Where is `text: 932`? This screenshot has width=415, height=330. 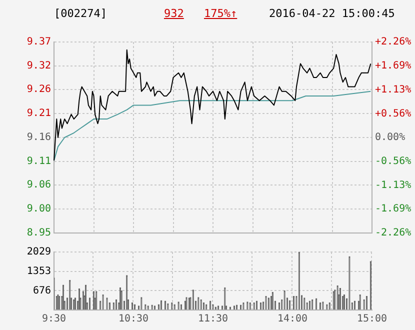 text: 932 is located at coordinates (174, 13).